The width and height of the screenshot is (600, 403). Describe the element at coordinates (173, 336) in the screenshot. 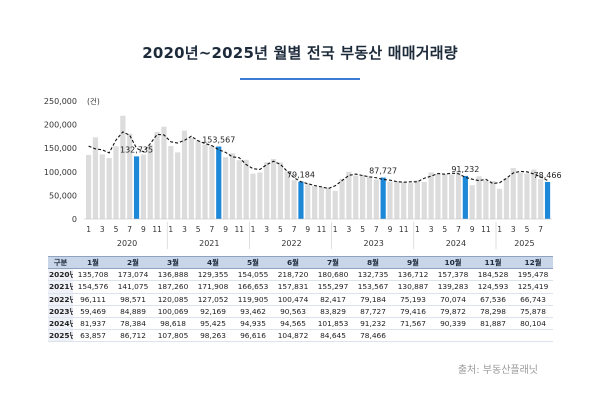

I see `table-cell: 107,805` at that location.